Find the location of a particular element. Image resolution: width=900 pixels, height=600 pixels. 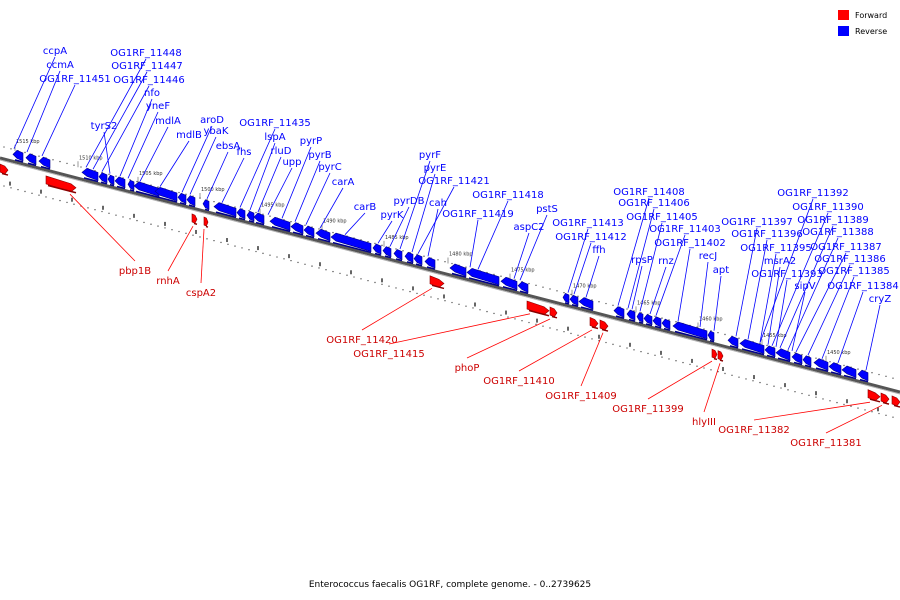

gene-label-cah: cah is located at coordinates (438, 203).